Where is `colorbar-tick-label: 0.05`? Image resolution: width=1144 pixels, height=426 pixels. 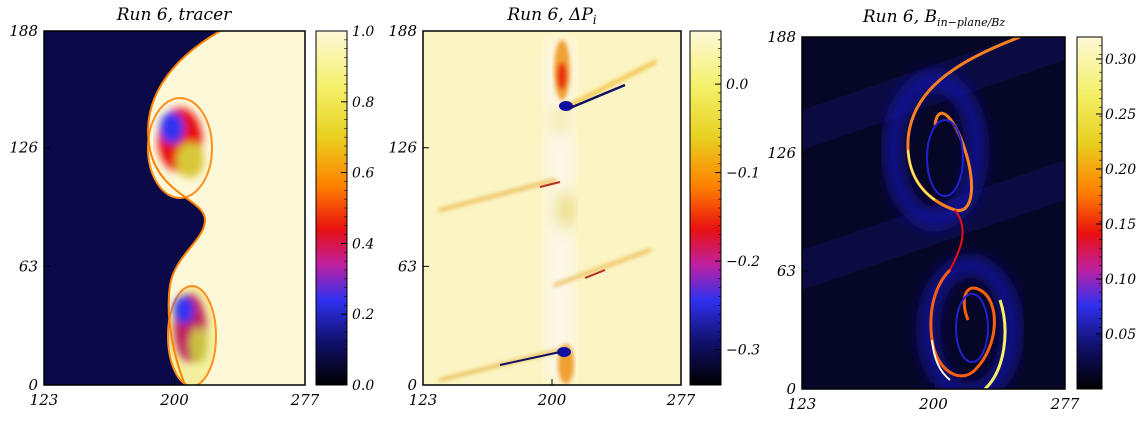
colorbar-tick-label: 0.05 is located at coordinates (1120, 335).